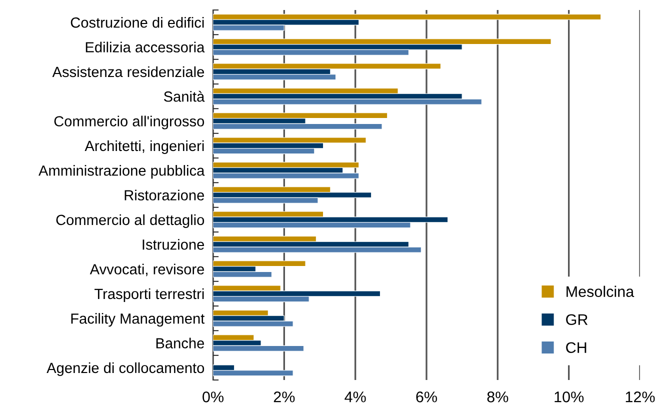 This screenshot has height=408, width=659. Describe the element at coordinates (569, 397) in the screenshot. I see `x-tick-label: 10%` at that location.